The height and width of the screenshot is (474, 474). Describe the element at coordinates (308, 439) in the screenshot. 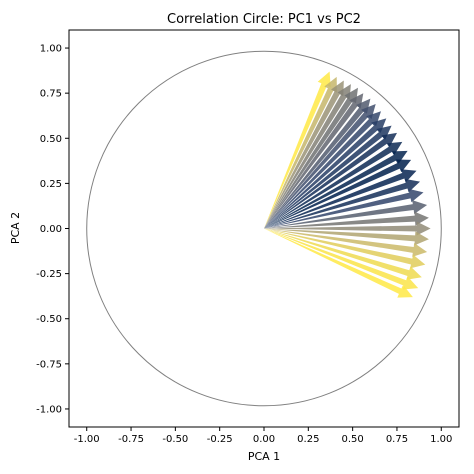

I see `x-tick-label: 0.25` at that location.